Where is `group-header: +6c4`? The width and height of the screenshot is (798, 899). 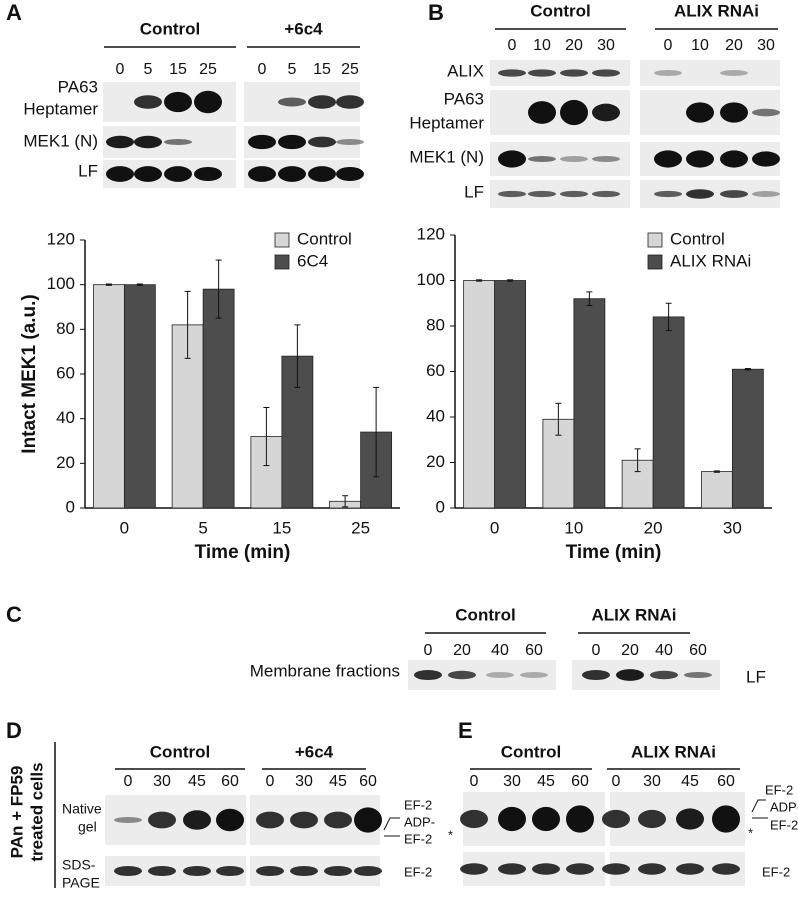 group-header: +6c4 is located at coordinates (314, 751).